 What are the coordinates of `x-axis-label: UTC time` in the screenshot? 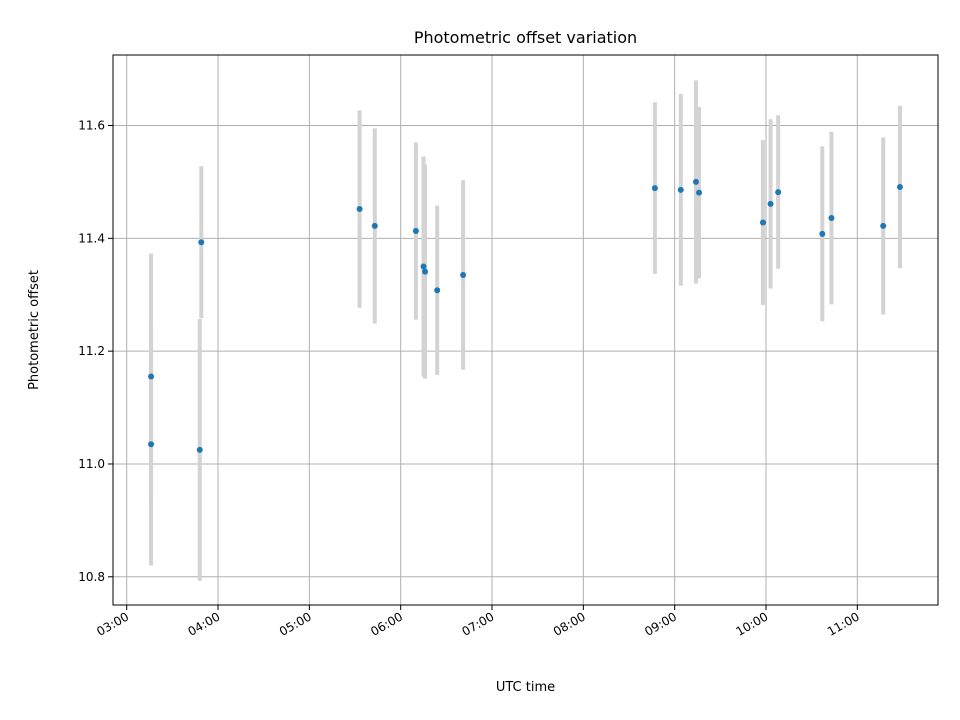 It's located at (525, 687).